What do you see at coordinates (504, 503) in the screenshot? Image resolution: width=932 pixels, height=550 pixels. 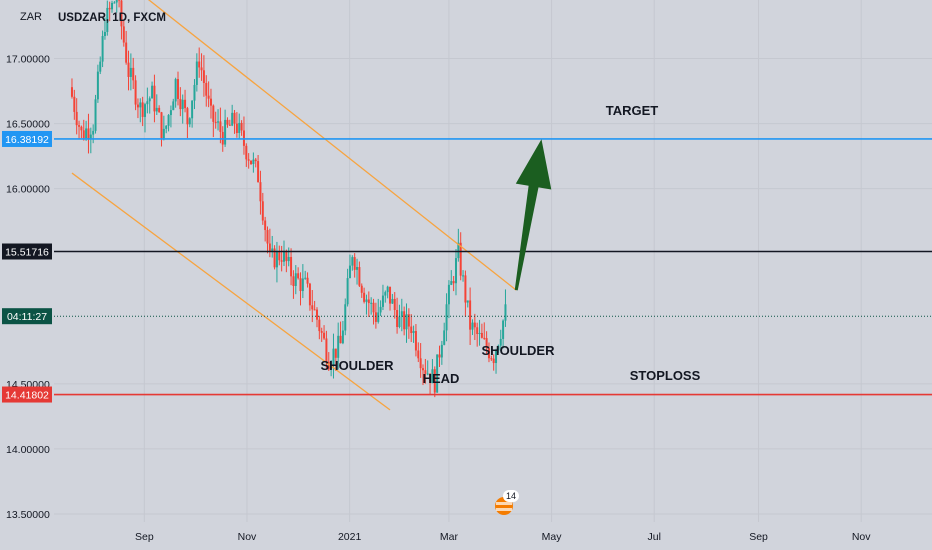 I see `event-icon-stripe` at bounding box center [504, 503].